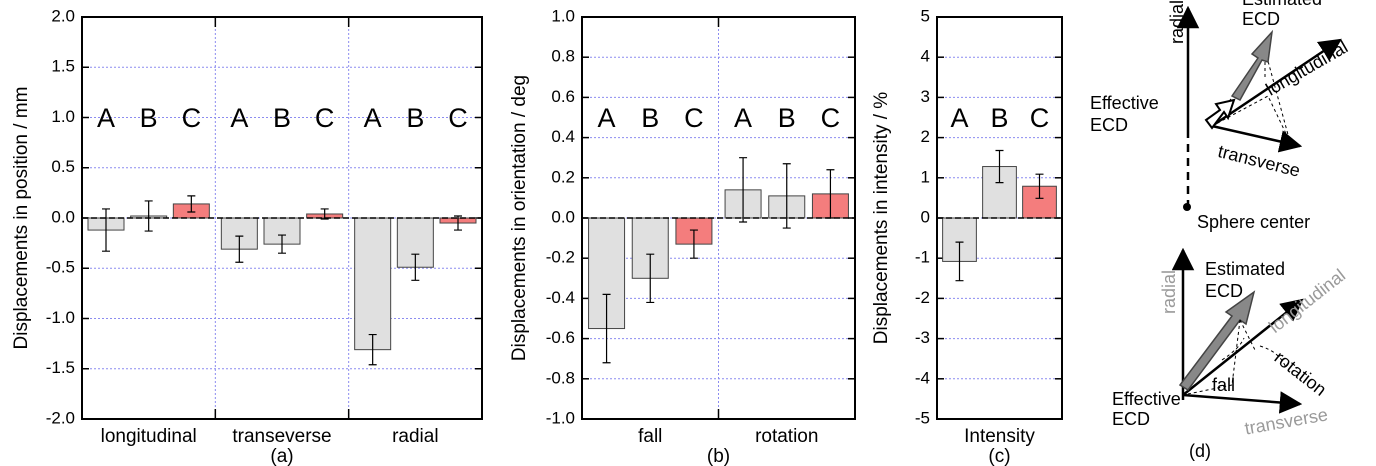  Describe the element at coordinates (999, 456) in the screenshot. I see `caption: (c)` at that location.